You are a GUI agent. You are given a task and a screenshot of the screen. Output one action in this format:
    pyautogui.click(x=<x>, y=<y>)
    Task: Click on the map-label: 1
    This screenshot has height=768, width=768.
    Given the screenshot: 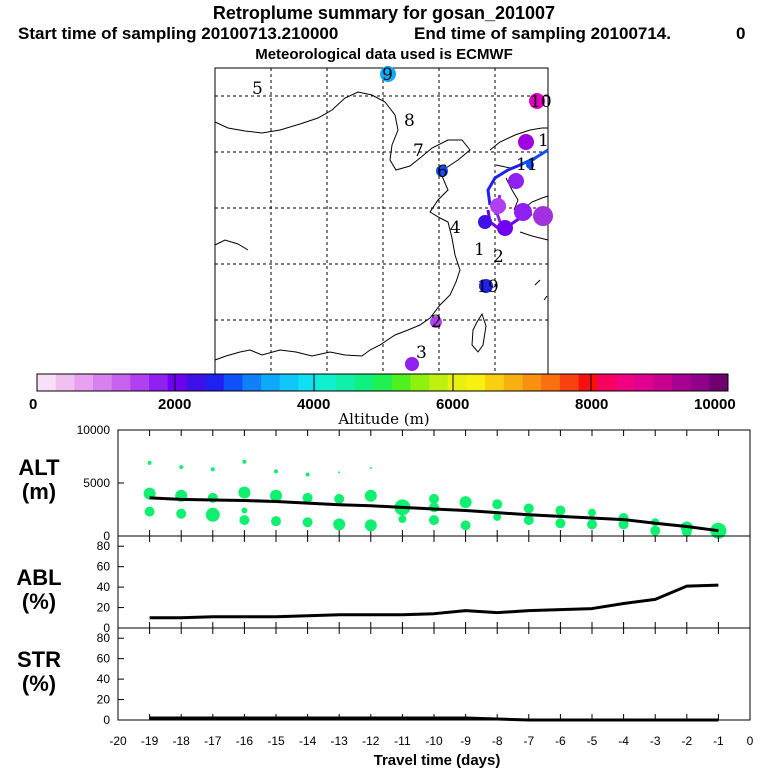 What is the action you would take?
    pyautogui.click(x=543, y=141)
    